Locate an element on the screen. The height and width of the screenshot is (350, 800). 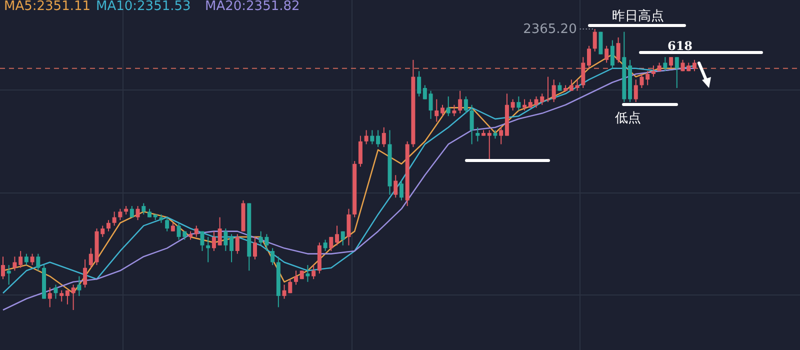
text: MA20:2351.82 is located at coordinates (252, 7).